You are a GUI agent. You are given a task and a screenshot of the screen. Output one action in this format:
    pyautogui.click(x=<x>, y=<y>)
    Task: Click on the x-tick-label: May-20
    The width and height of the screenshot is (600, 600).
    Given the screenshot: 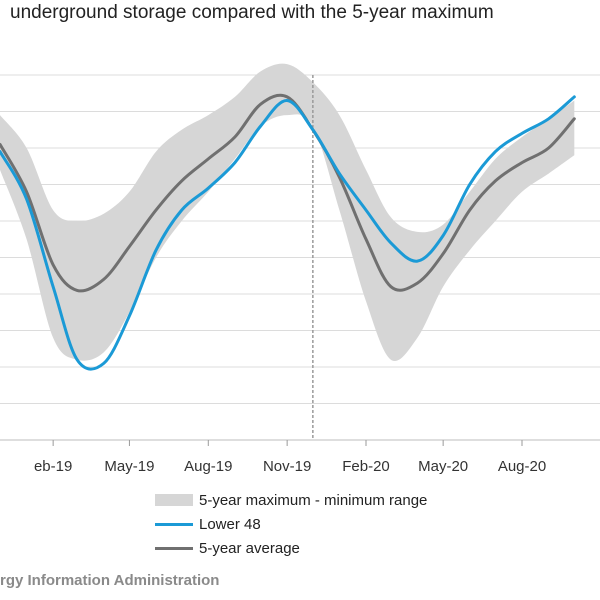 What is the action you would take?
    pyautogui.click(x=443, y=466)
    